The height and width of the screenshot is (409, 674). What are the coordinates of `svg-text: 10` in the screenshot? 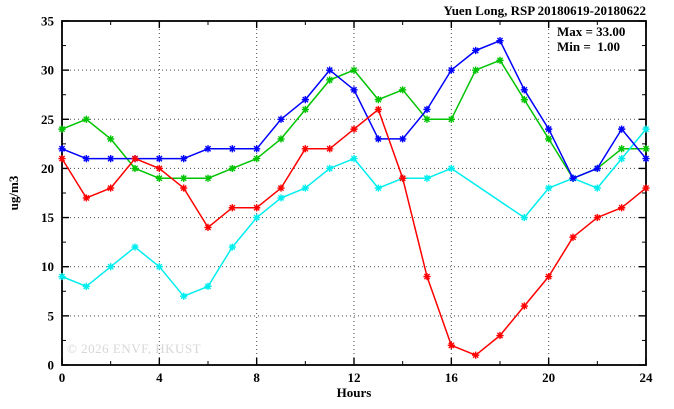 It's located at (47, 266).